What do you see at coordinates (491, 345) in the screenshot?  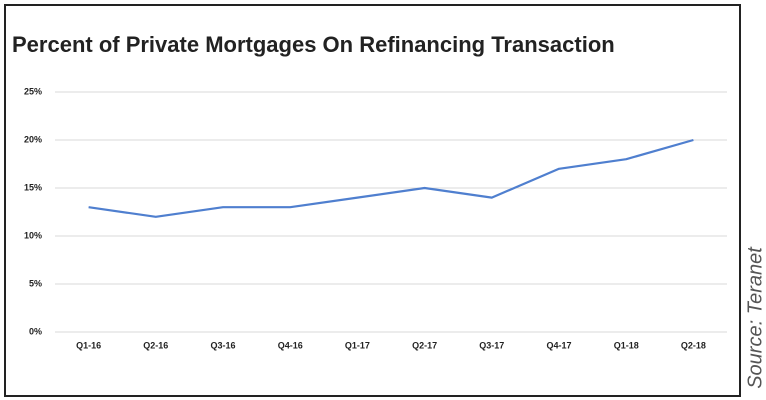 I see `x-tick-label: Q3-17` at bounding box center [491, 345].